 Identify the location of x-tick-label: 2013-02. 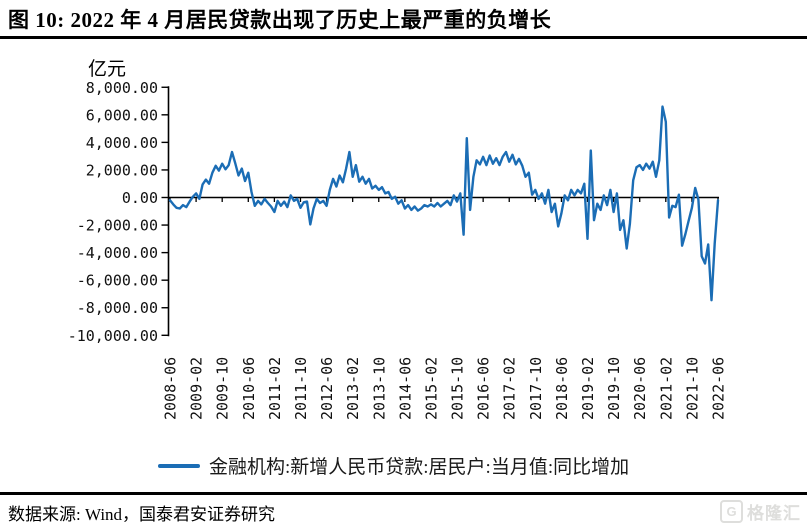
(353, 388).